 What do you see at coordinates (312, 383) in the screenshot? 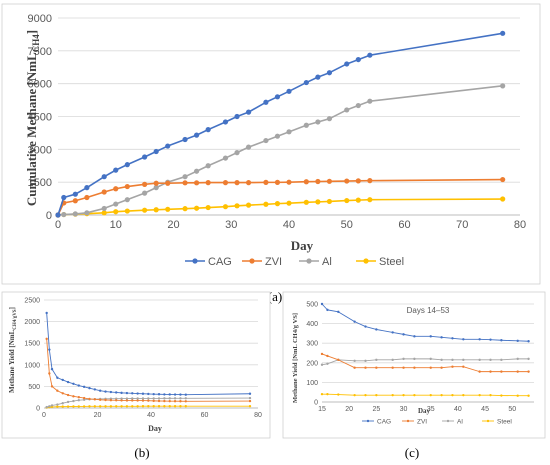
I see `chart-c-y-tick-label: 100` at bounding box center [312, 383].